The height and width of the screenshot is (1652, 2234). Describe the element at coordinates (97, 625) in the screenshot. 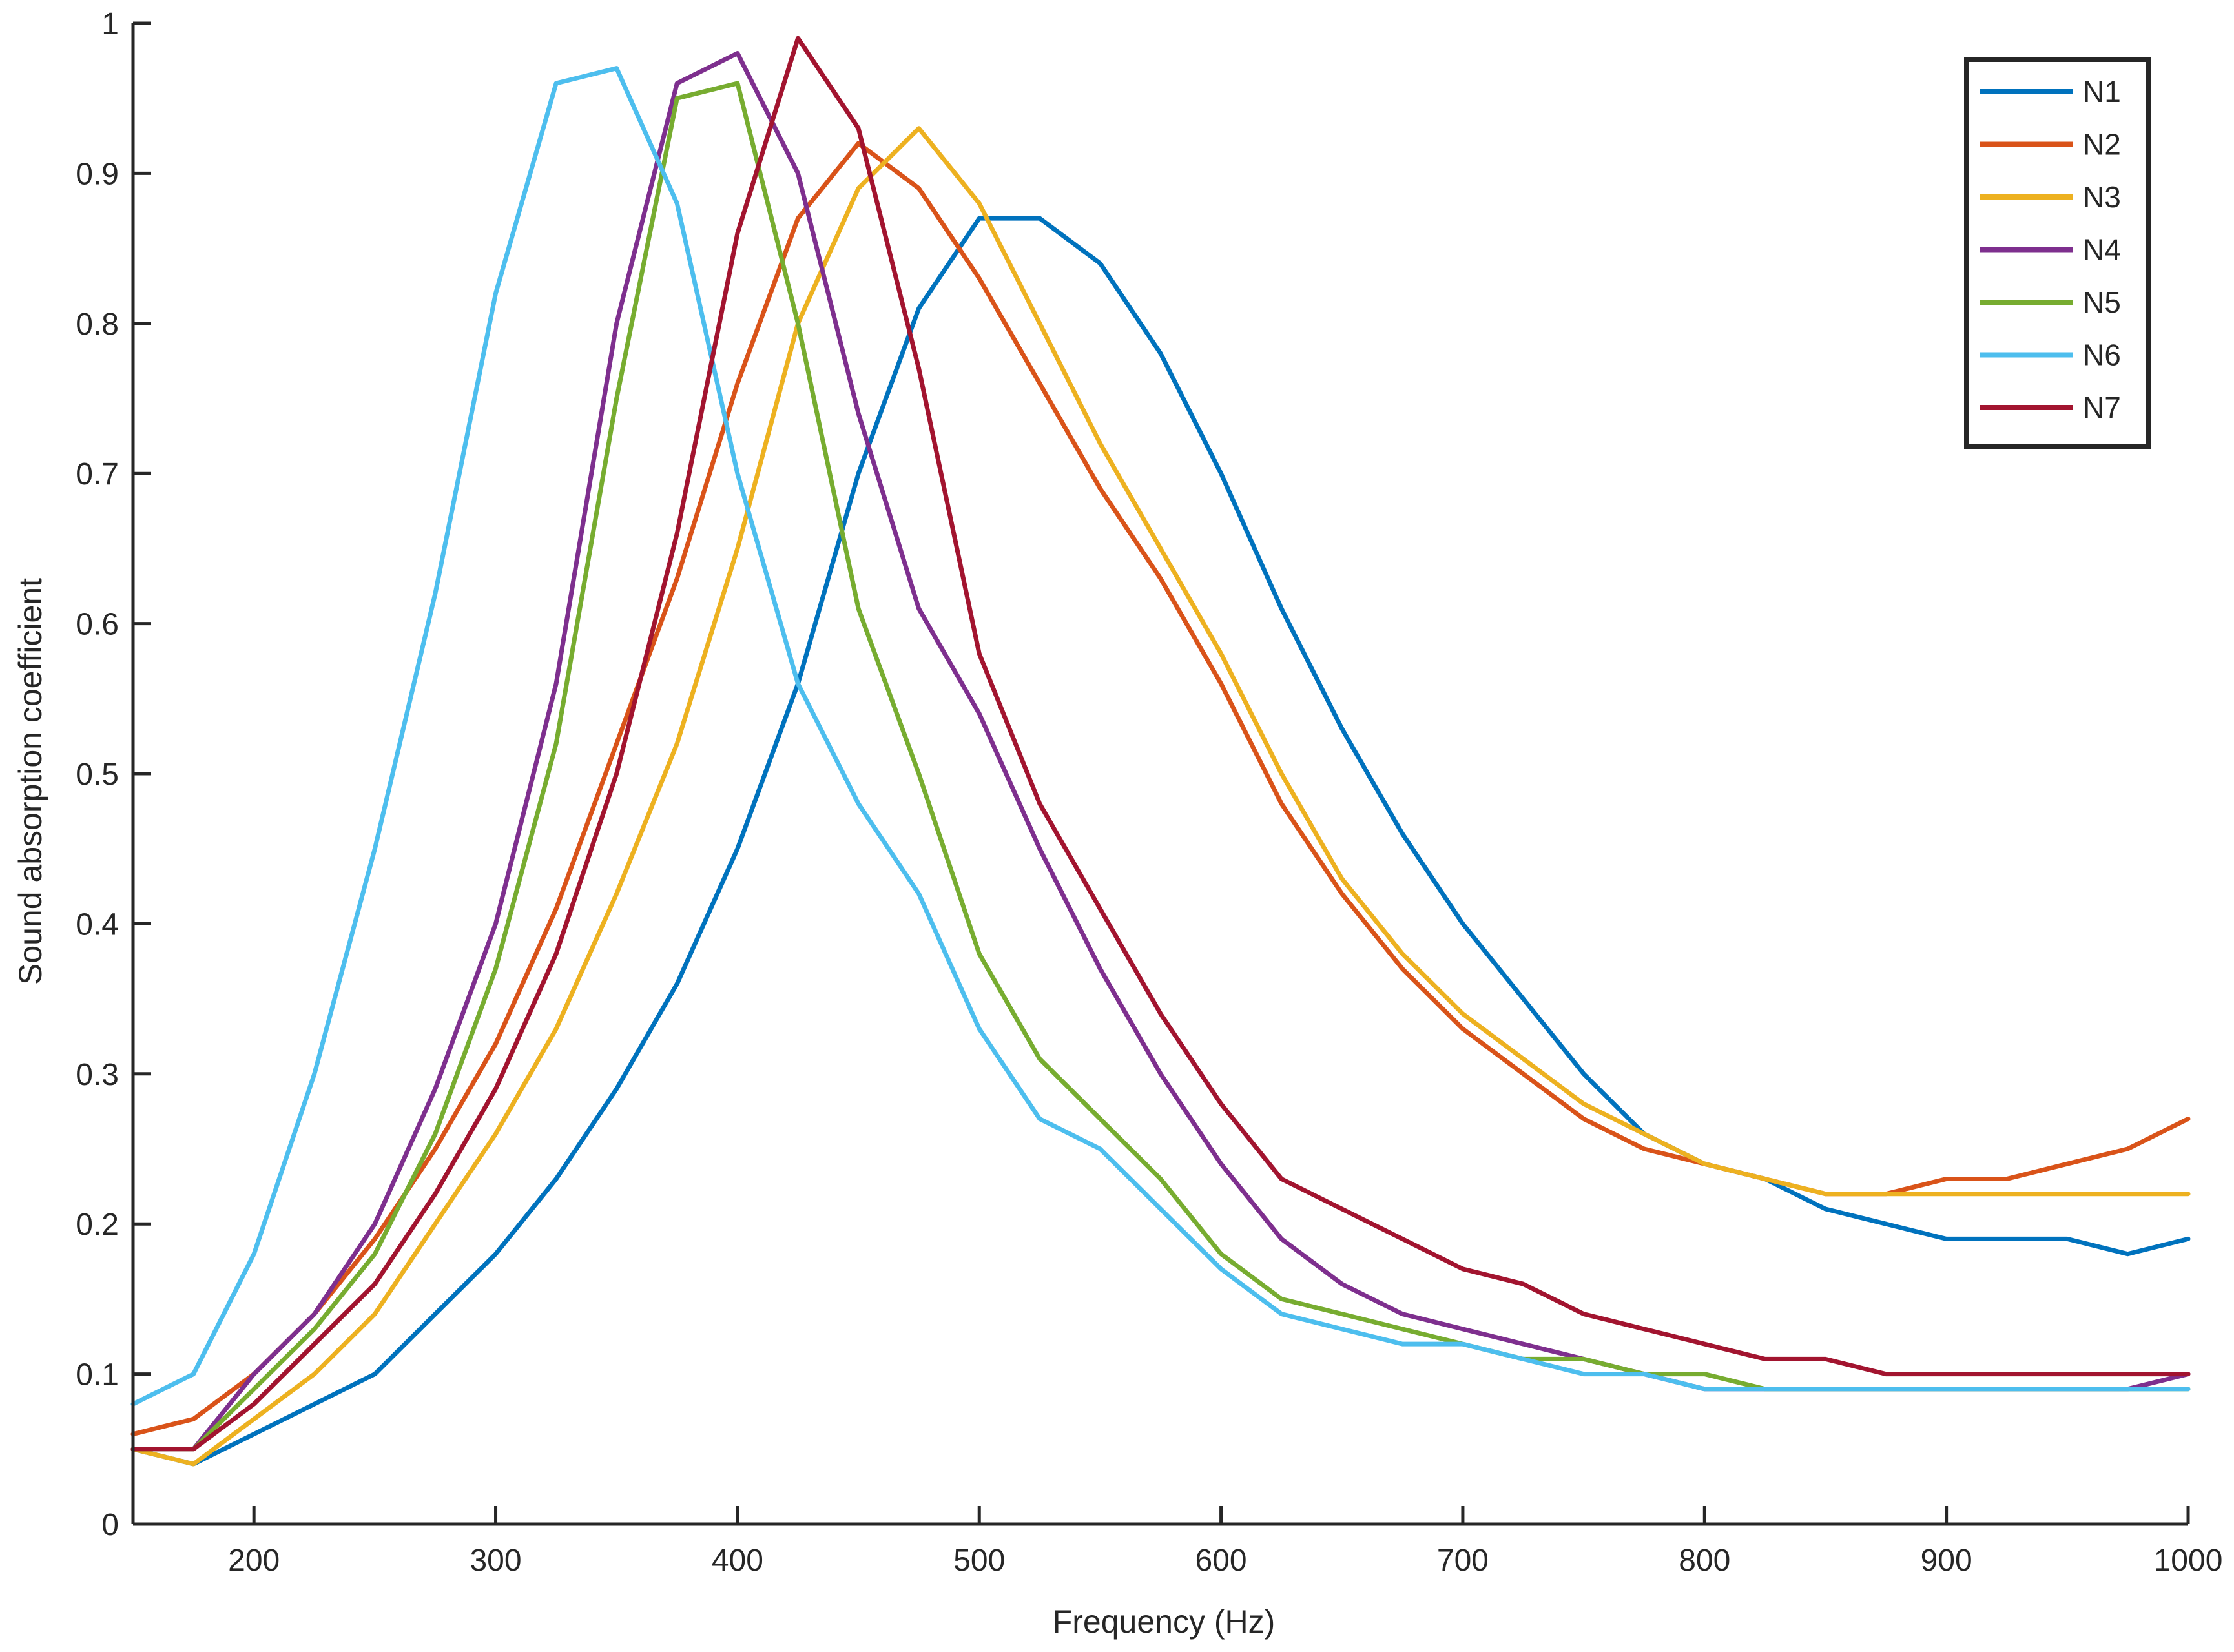

I see `y-tick-label-6: 0.6` at that location.